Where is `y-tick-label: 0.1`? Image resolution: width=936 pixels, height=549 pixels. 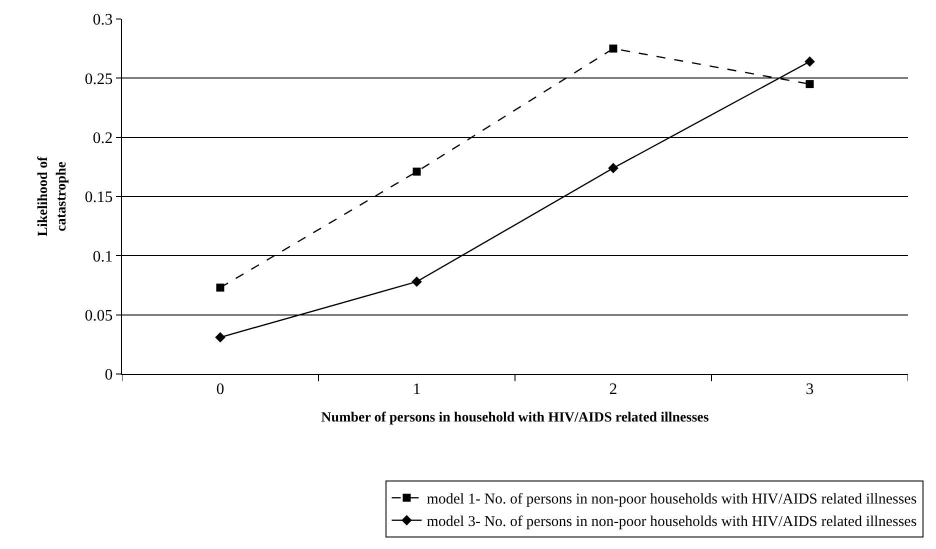 y-tick-label: 0.1 is located at coordinates (102, 257).